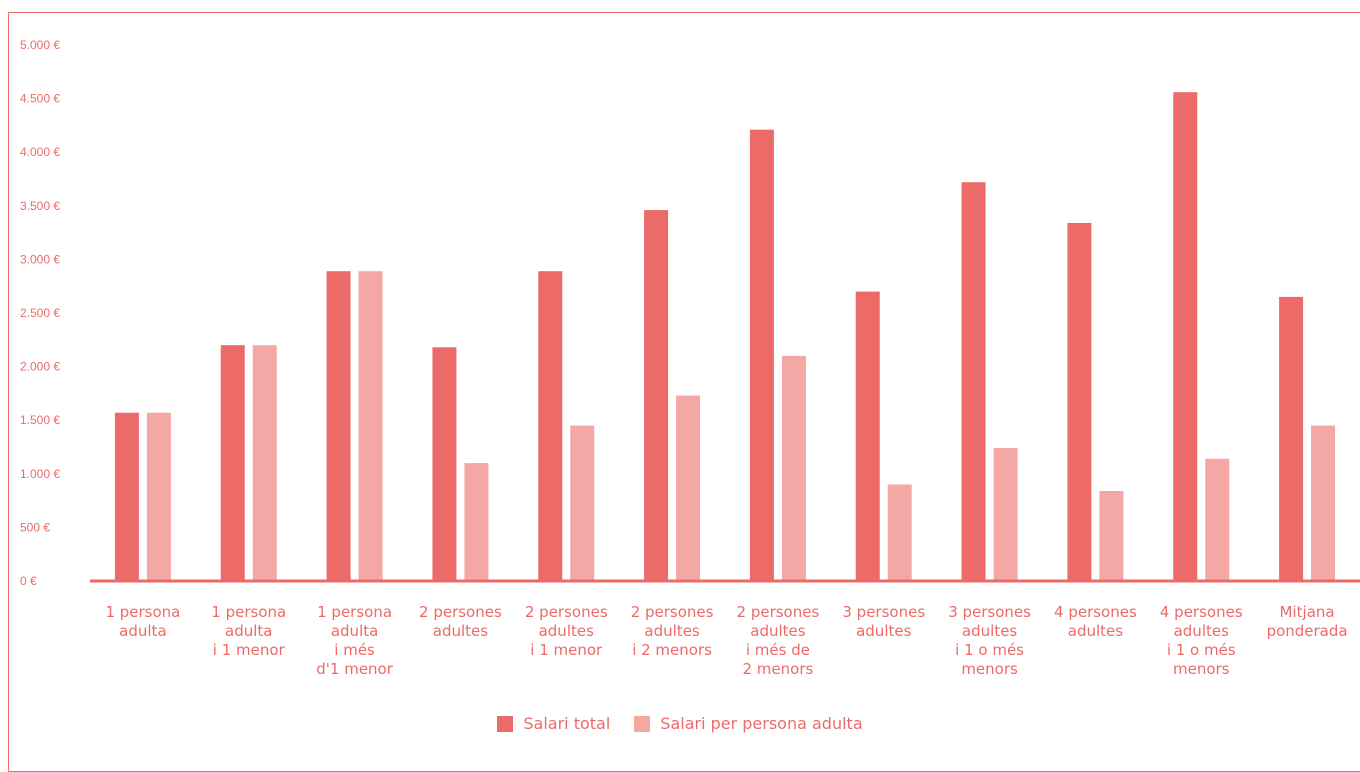  What do you see at coordinates (40, 99) in the screenshot?
I see `y-tick-label: 4.500 €` at bounding box center [40, 99].